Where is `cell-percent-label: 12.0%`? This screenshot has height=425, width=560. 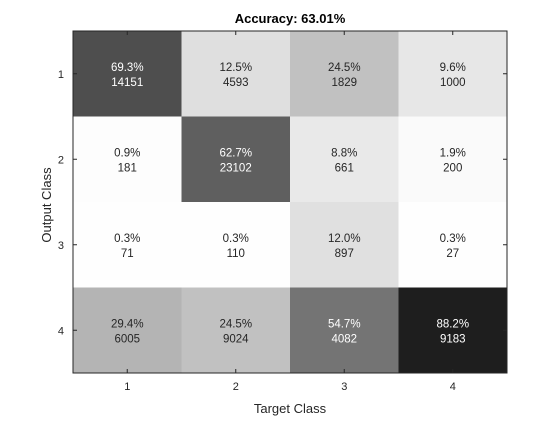 cell-percent-label: 12.0% is located at coordinates (344, 239).